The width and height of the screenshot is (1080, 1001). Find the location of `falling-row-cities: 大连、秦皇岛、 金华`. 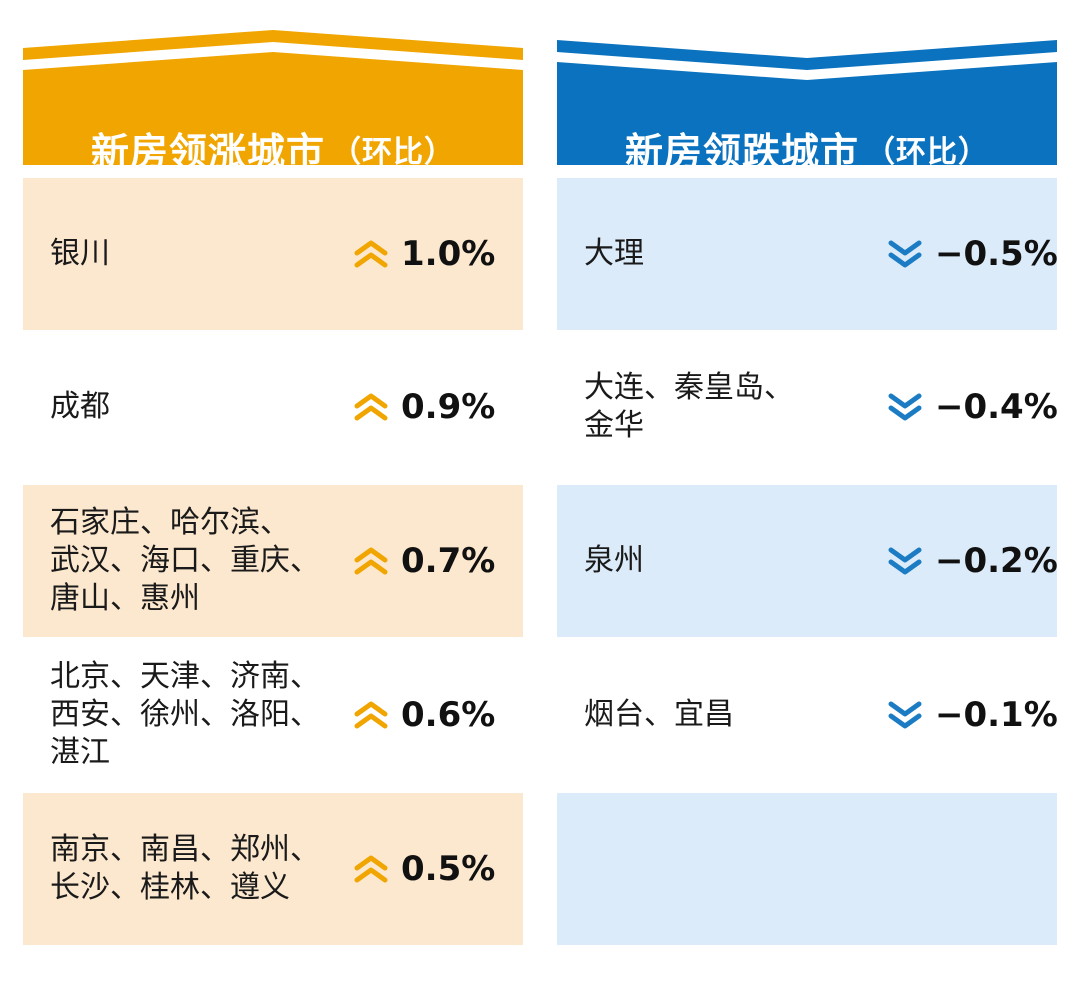

falling-row-cities: 大连、秦皇岛、 金华 is located at coordinates (734, 407).